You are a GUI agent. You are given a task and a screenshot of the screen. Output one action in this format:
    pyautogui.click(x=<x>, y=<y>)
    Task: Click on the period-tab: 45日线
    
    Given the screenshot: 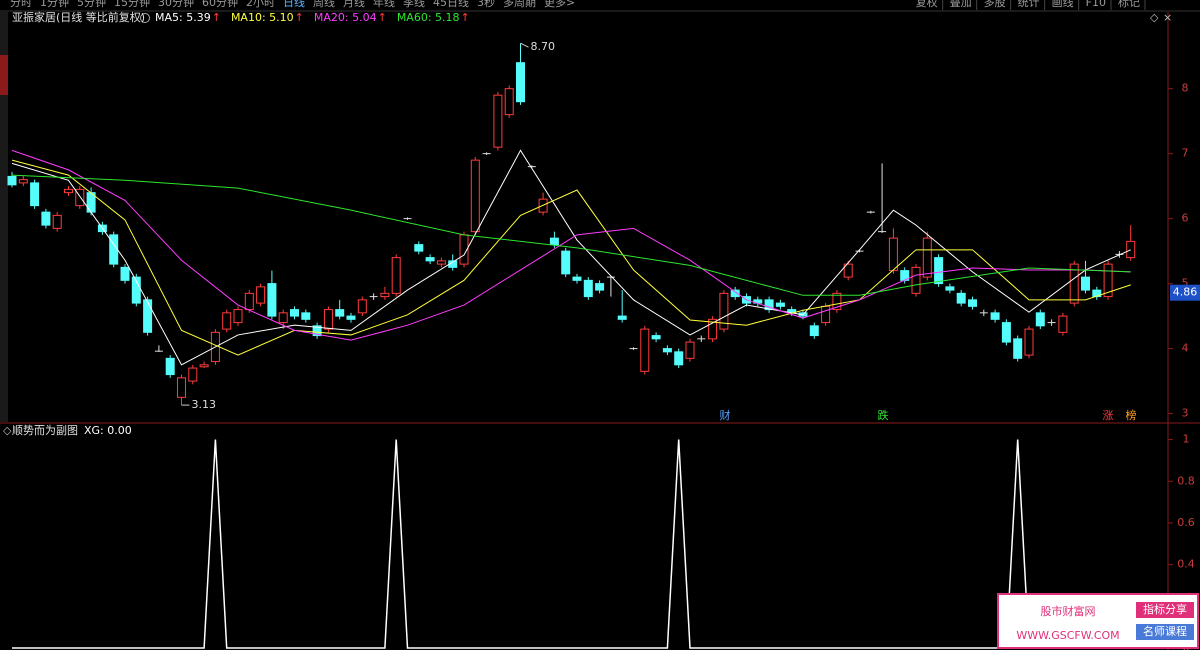 What is the action you would take?
    pyautogui.click(x=451, y=4)
    